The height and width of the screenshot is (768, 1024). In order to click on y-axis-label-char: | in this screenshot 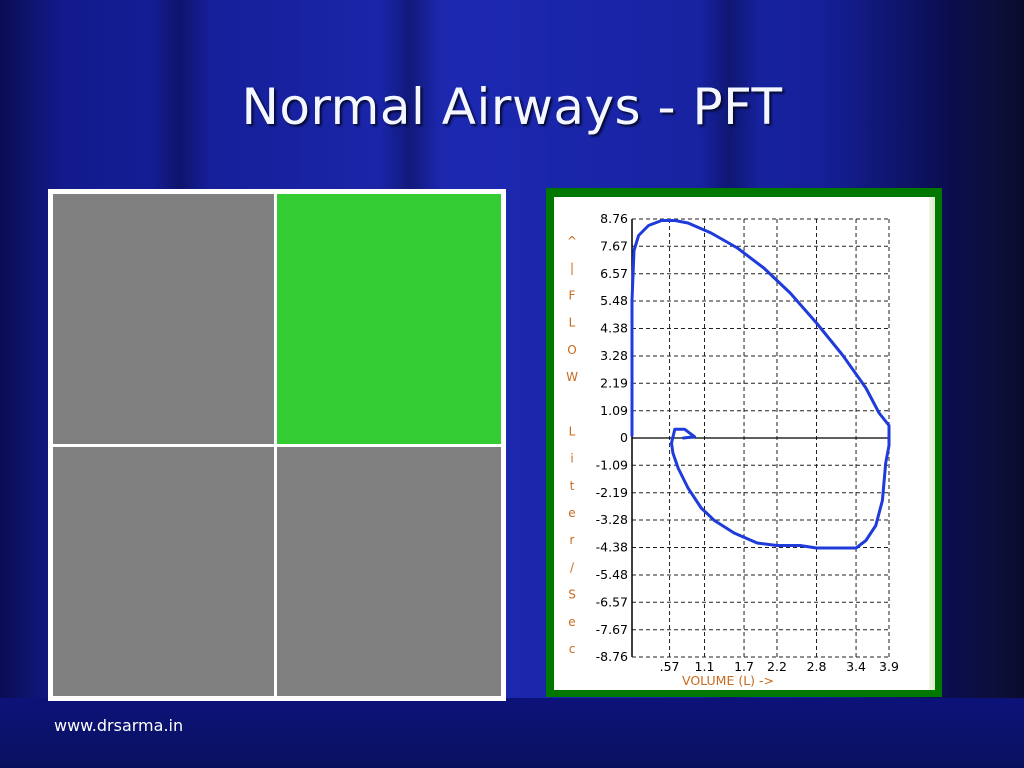, I will do `click(572, 268)`.